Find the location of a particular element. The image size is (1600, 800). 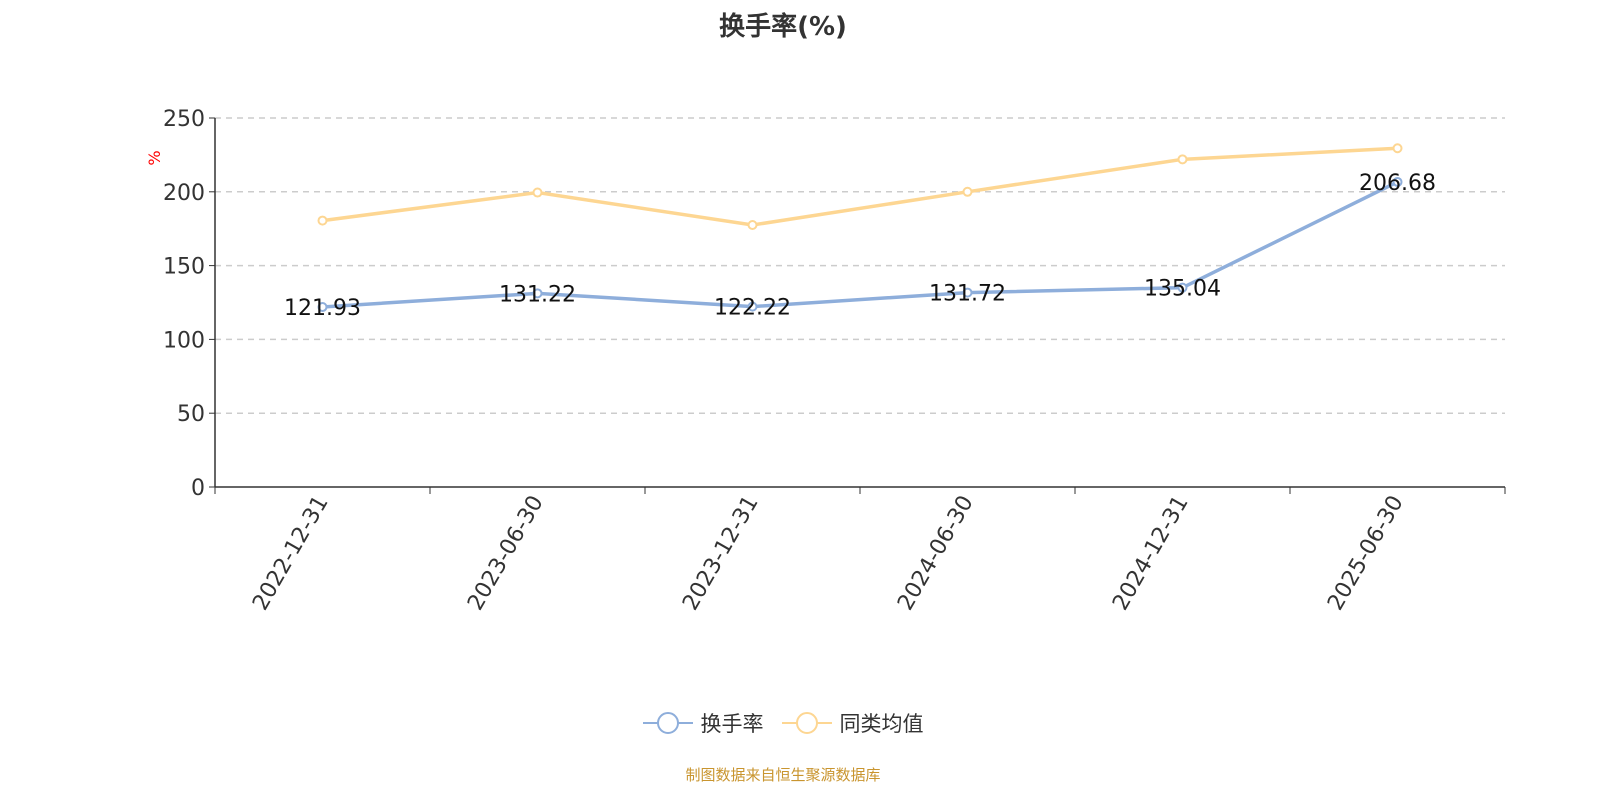

data-label: 121.93 is located at coordinates (322, 308).